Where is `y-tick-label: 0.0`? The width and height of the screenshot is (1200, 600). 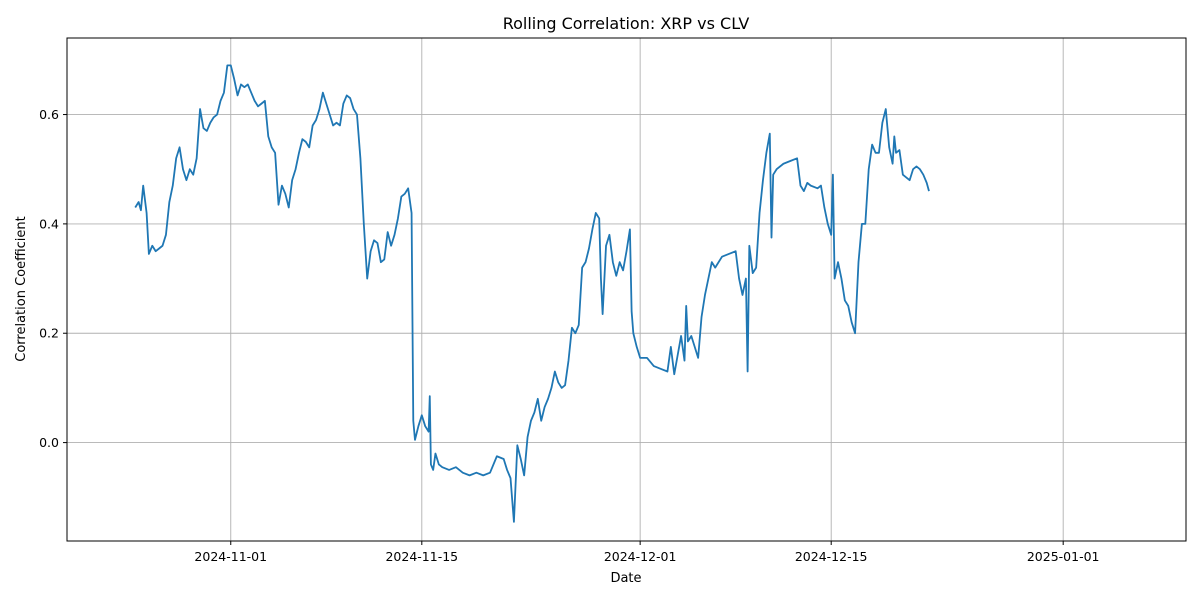 y-tick-label: 0.0 is located at coordinates (49, 442).